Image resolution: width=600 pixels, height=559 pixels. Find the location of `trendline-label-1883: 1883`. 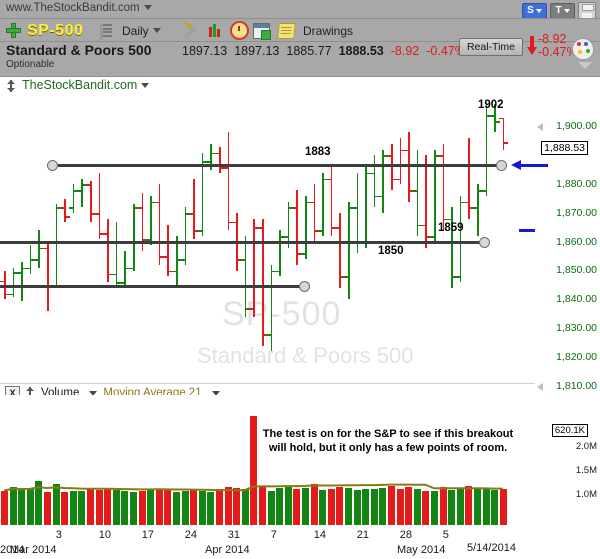

trendline-label-1883: 1883 is located at coordinates (318, 152).